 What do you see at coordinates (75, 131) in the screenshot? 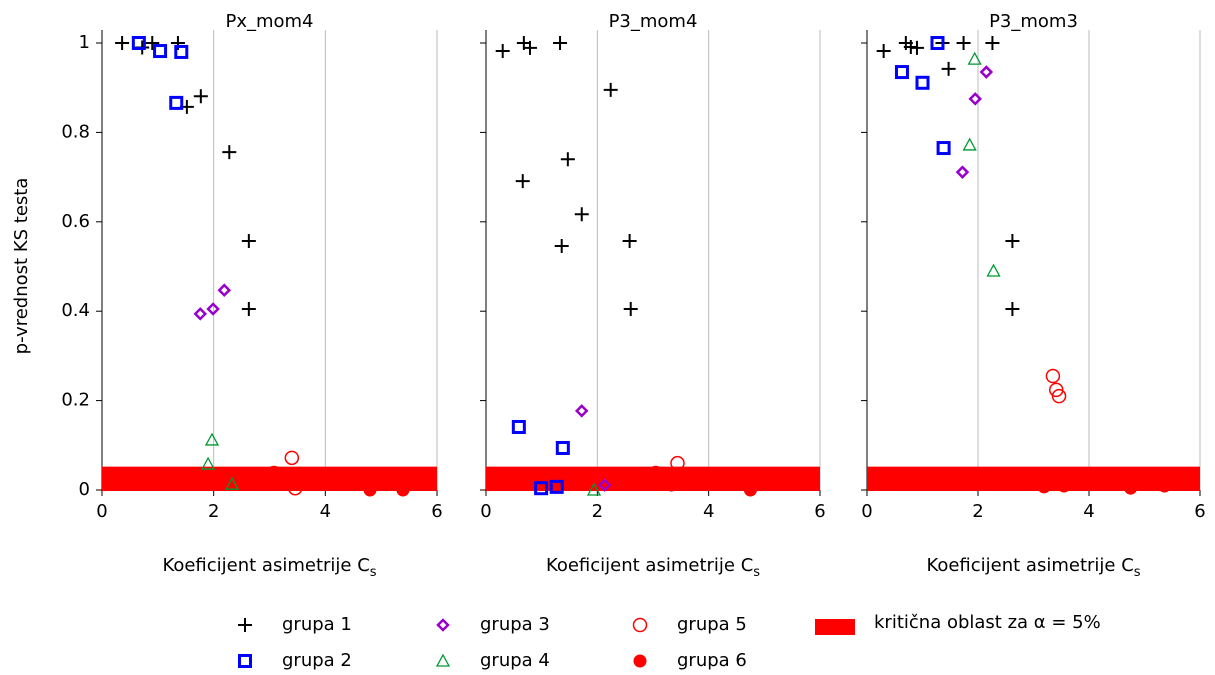
I see `y-tick-label: 0.8` at bounding box center [75, 131].